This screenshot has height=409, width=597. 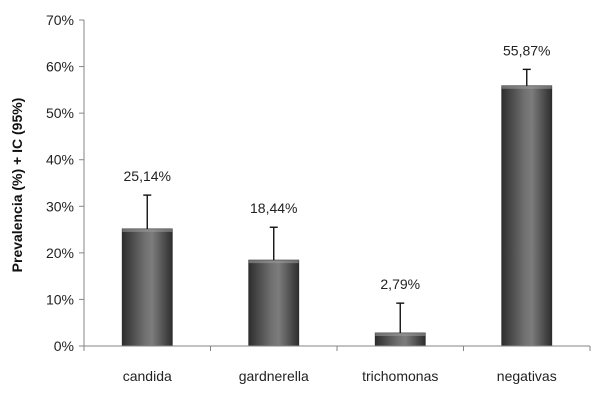 What do you see at coordinates (147, 376) in the screenshot?
I see `category-label-candida: candida` at bounding box center [147, 376].